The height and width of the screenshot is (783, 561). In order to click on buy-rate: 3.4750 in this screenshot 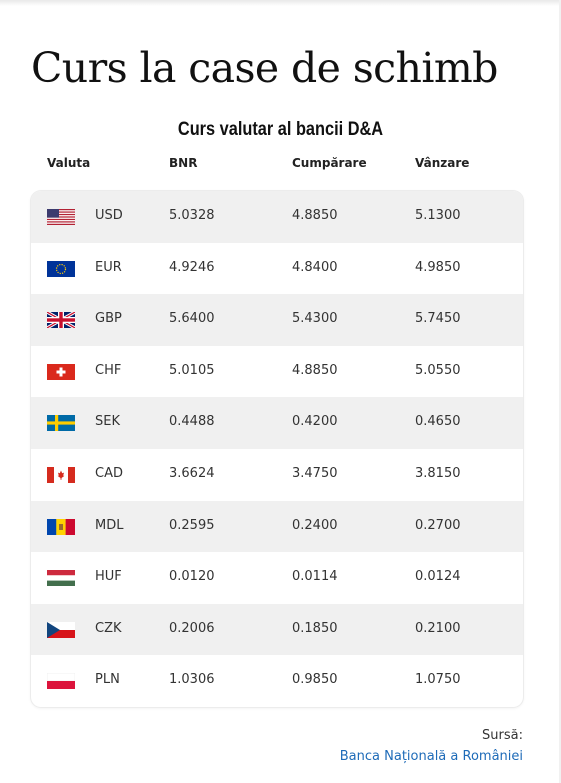, I will do `click(315, 473)`.